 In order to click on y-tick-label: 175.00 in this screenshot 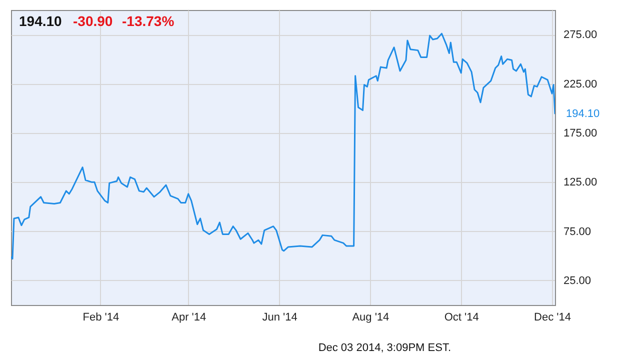, I will do `click(581, 133)`.